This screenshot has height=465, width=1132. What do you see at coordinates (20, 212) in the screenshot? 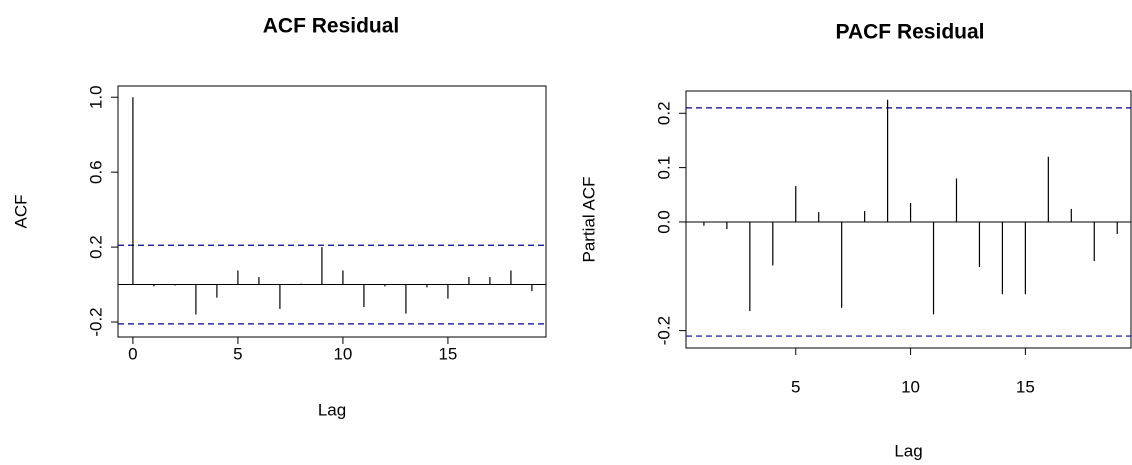
I see `y-axis-label: ACF` at bounding box center [20, 212].